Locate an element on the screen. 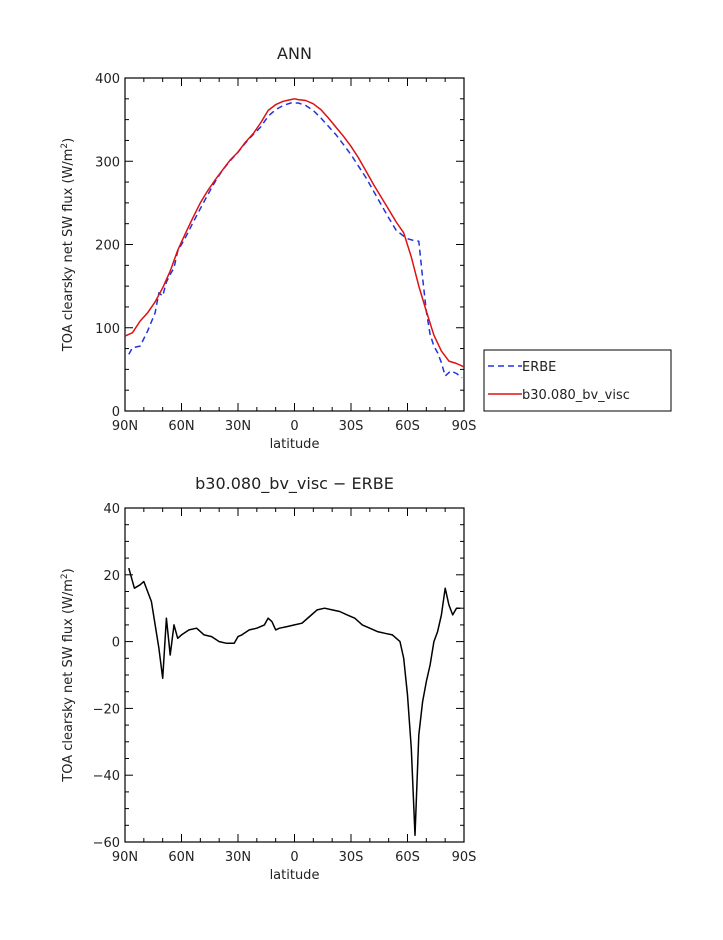 This screenshot has height=940, width=723. panel2-x-tick-label: 90N is located at coordinates (125, 857).